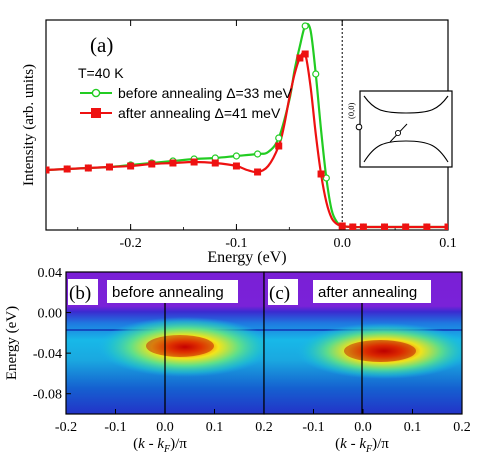 Image resolution: width=498 pixels, height=465 pixels. I want to click on x-tick-labels-c: -0.1 0.0 0.1 0.2, so click(386, 427).